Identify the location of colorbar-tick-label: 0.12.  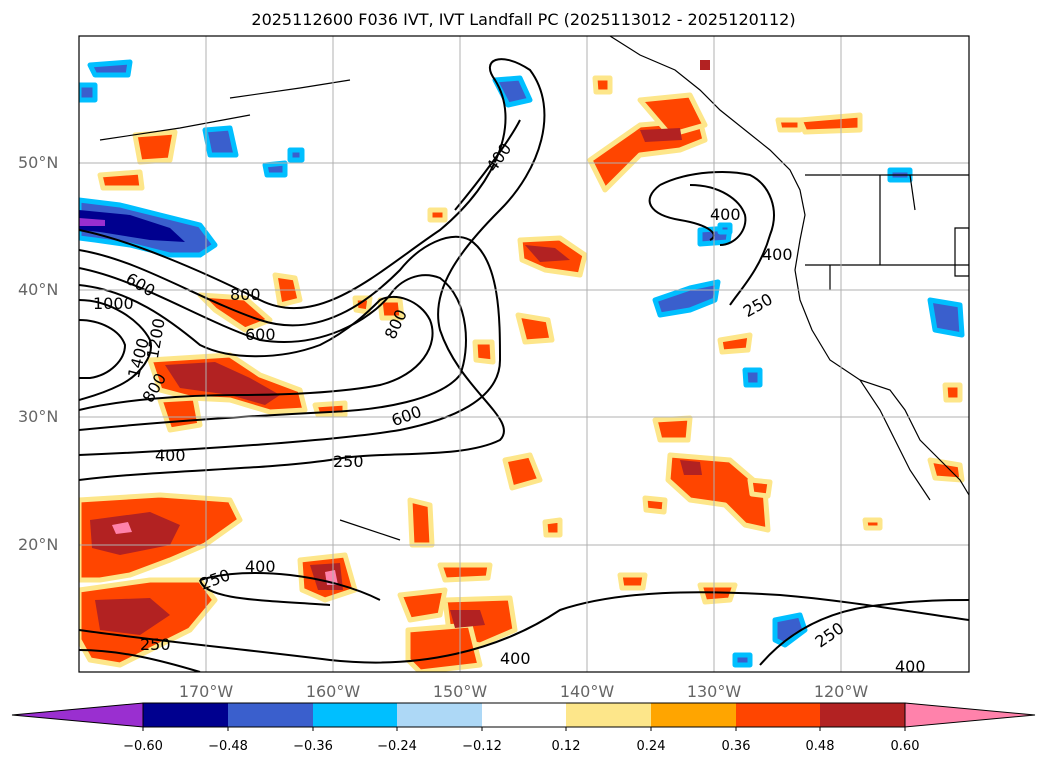
(566, 746).